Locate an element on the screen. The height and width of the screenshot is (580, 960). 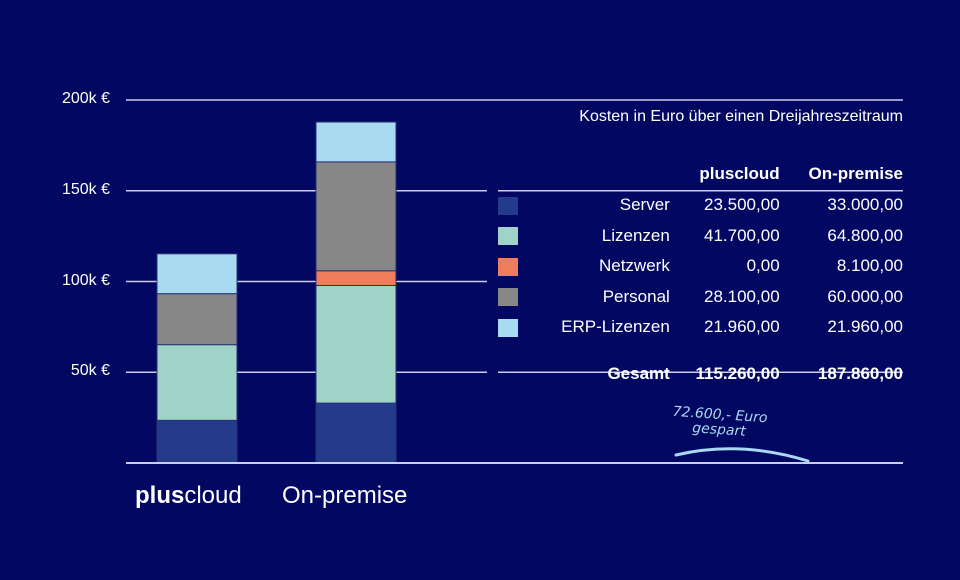
header-pluscloud: pluscloud is located at coordinates (739, 173).